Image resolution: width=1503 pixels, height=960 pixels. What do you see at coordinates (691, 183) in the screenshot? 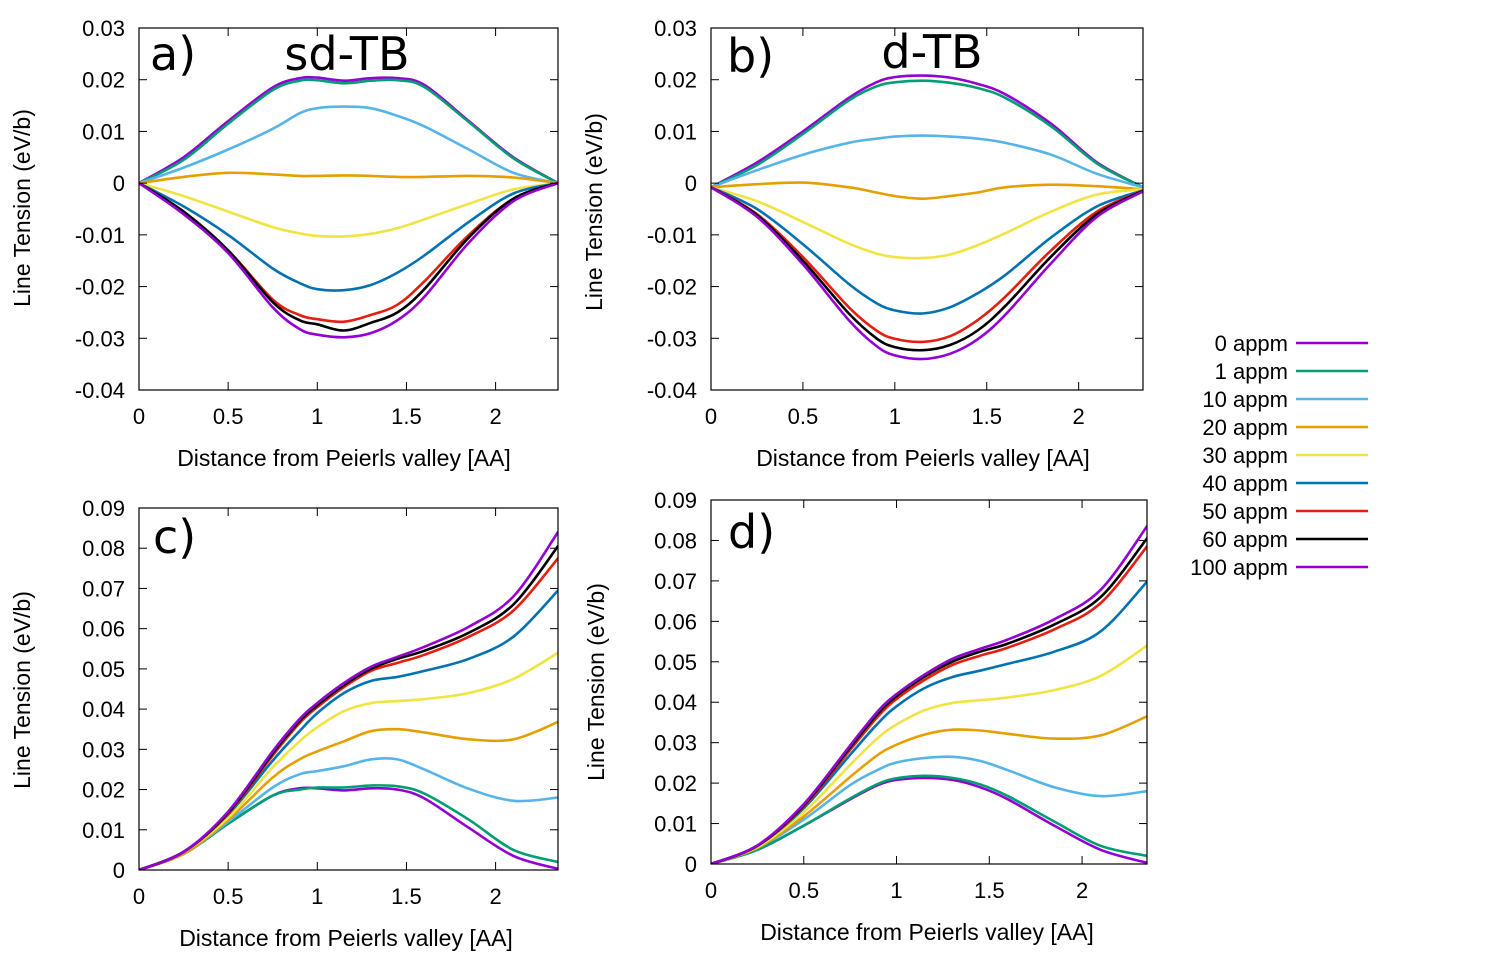
I see `panel-b-ytick-label: 0` at bounding box center [691, 183].